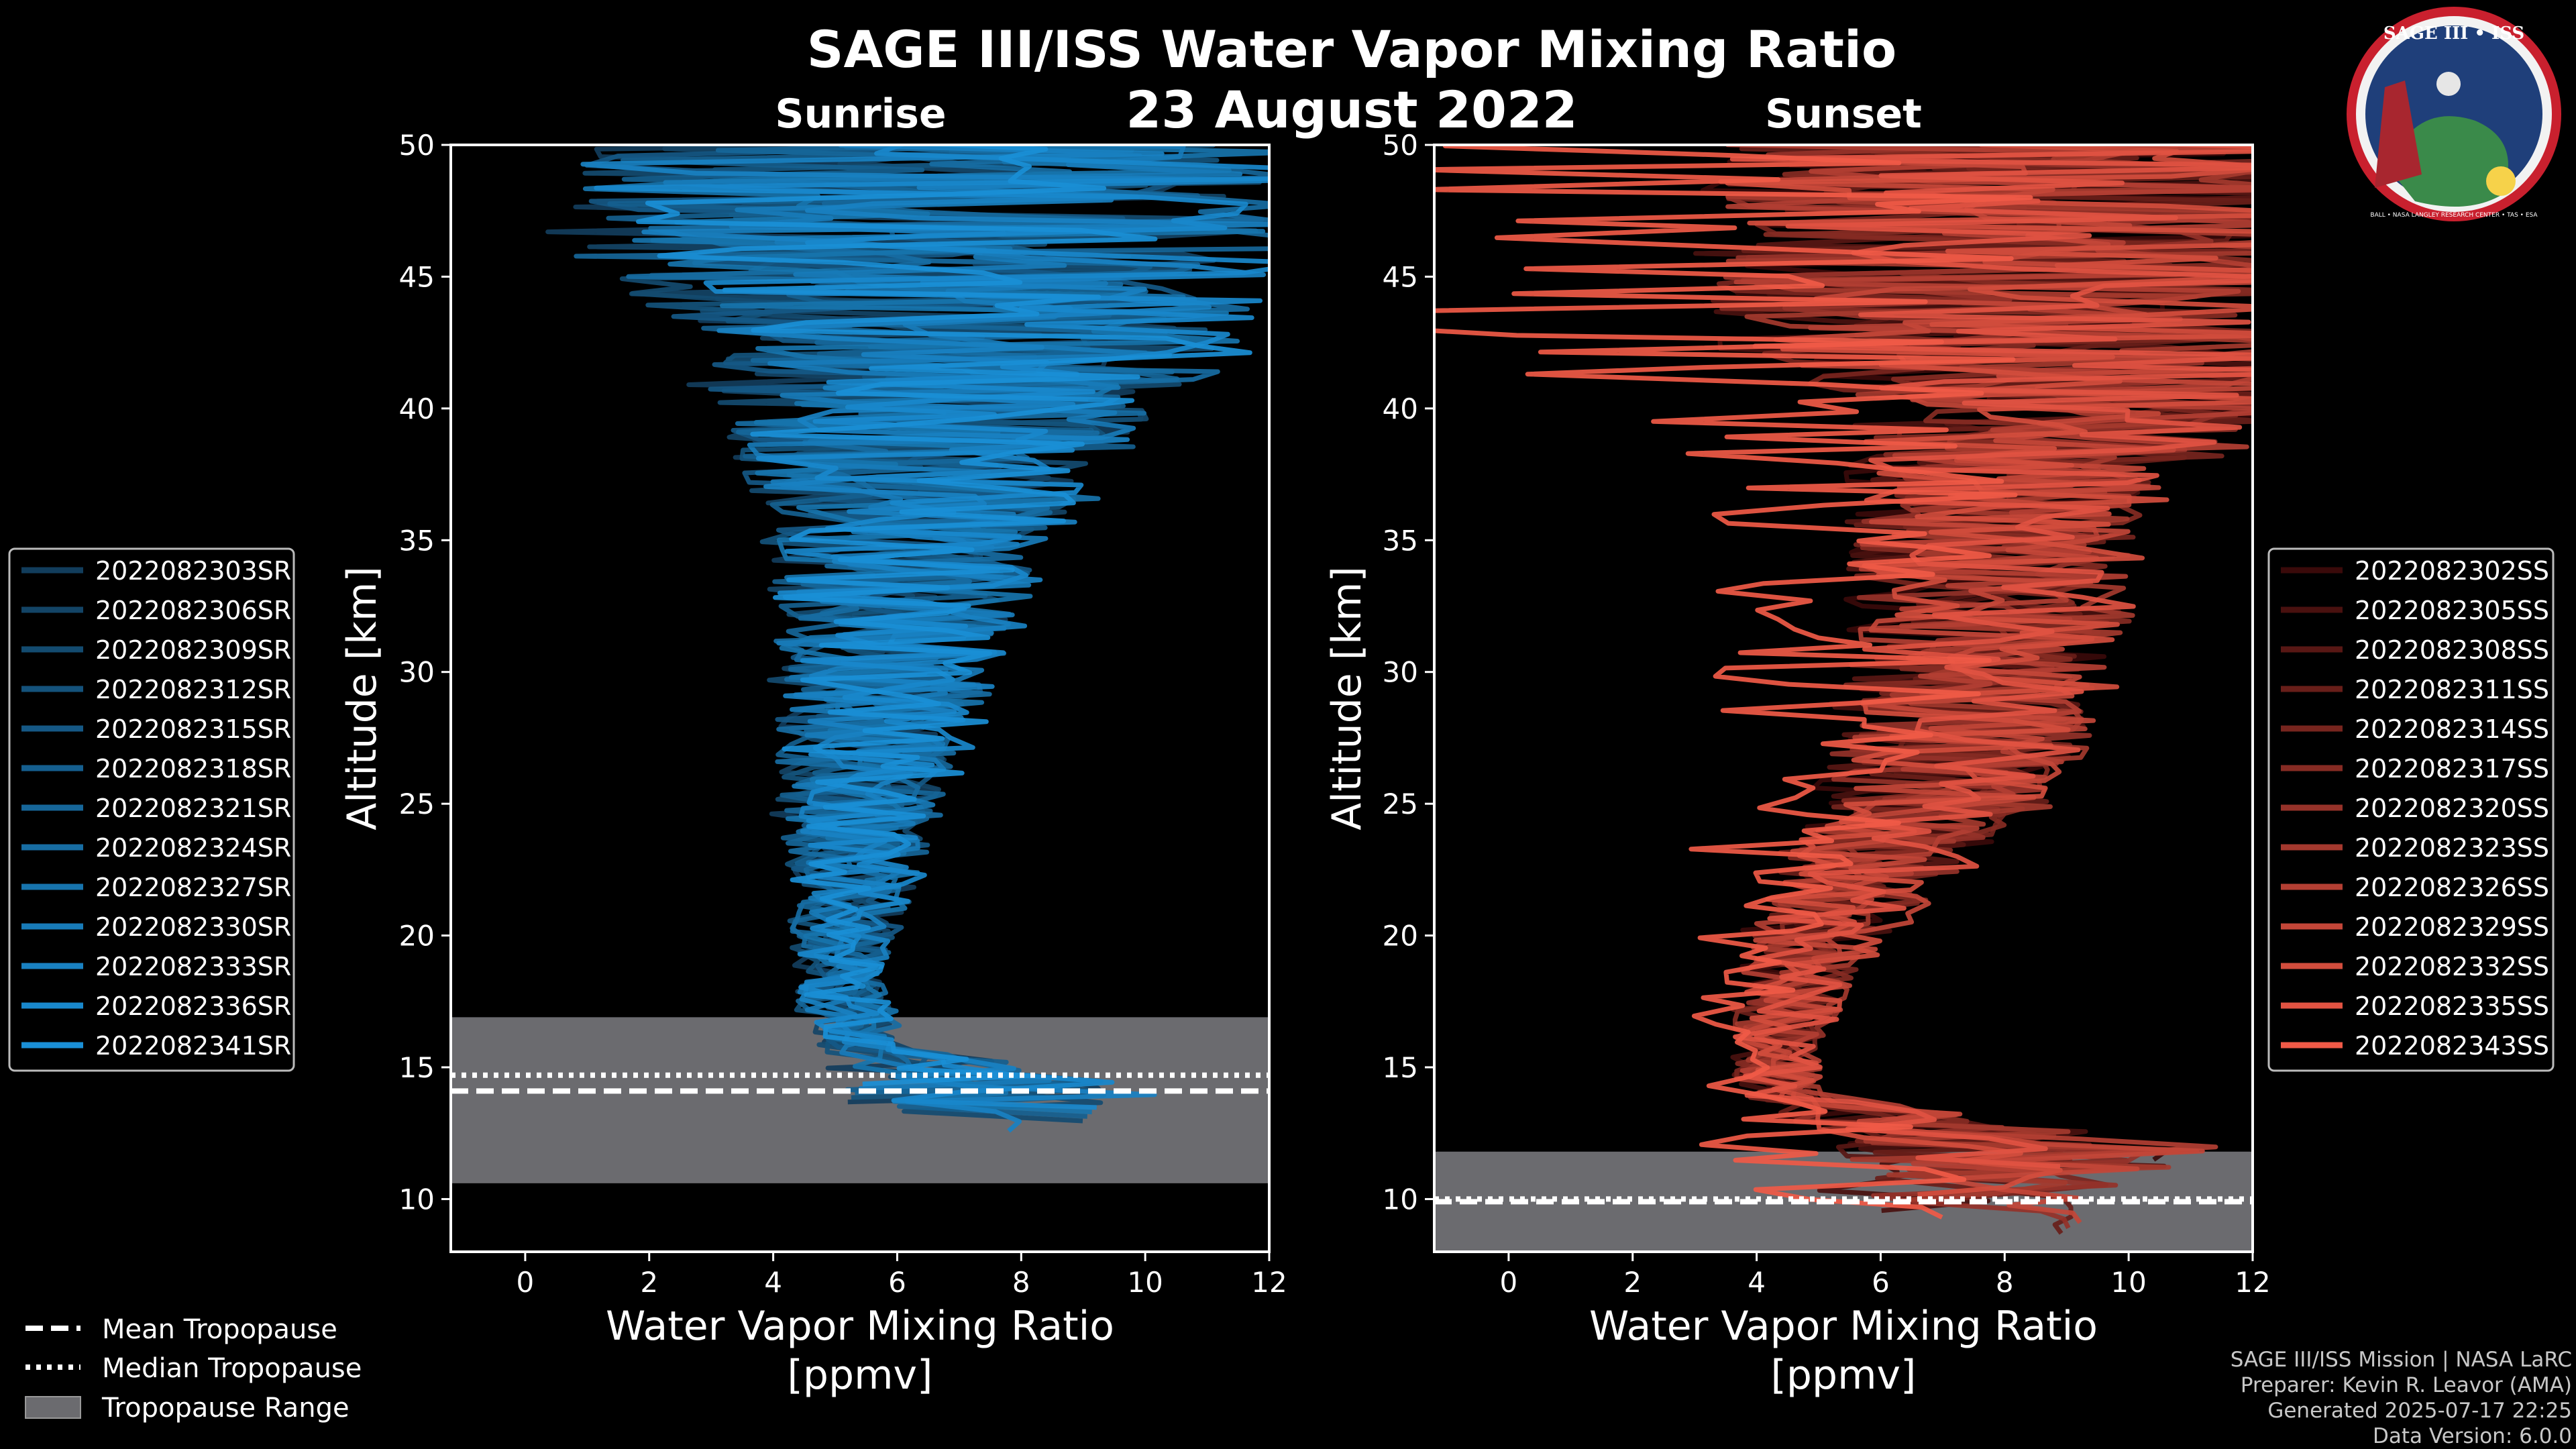 The image size is (2576, 1449). I want to click on logo-moon-icon, so click(2448, 84).